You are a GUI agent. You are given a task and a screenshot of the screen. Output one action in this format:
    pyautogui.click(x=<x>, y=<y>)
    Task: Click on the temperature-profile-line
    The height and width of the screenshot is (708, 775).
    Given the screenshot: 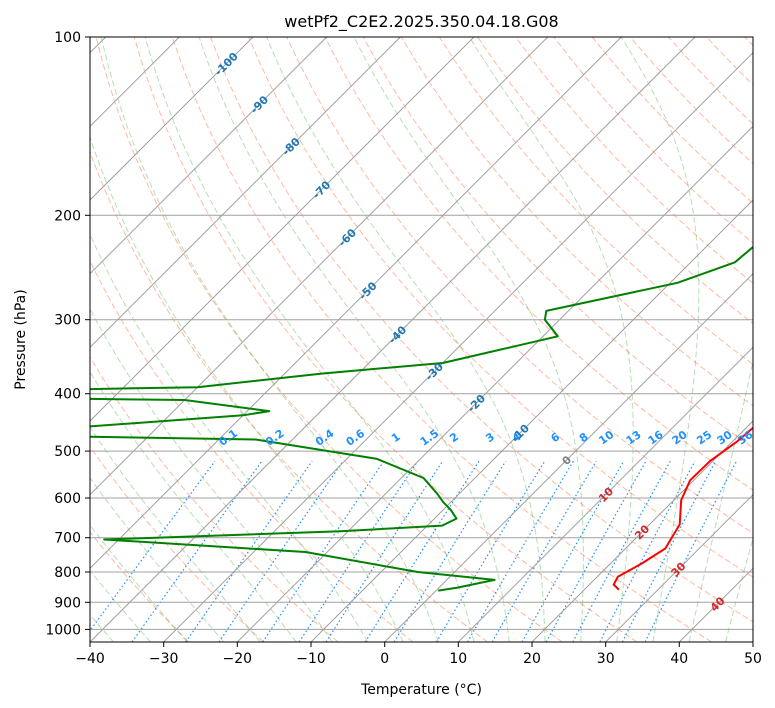 What is the action you would take?
    pyautogui.click(x=682, y=508)
    